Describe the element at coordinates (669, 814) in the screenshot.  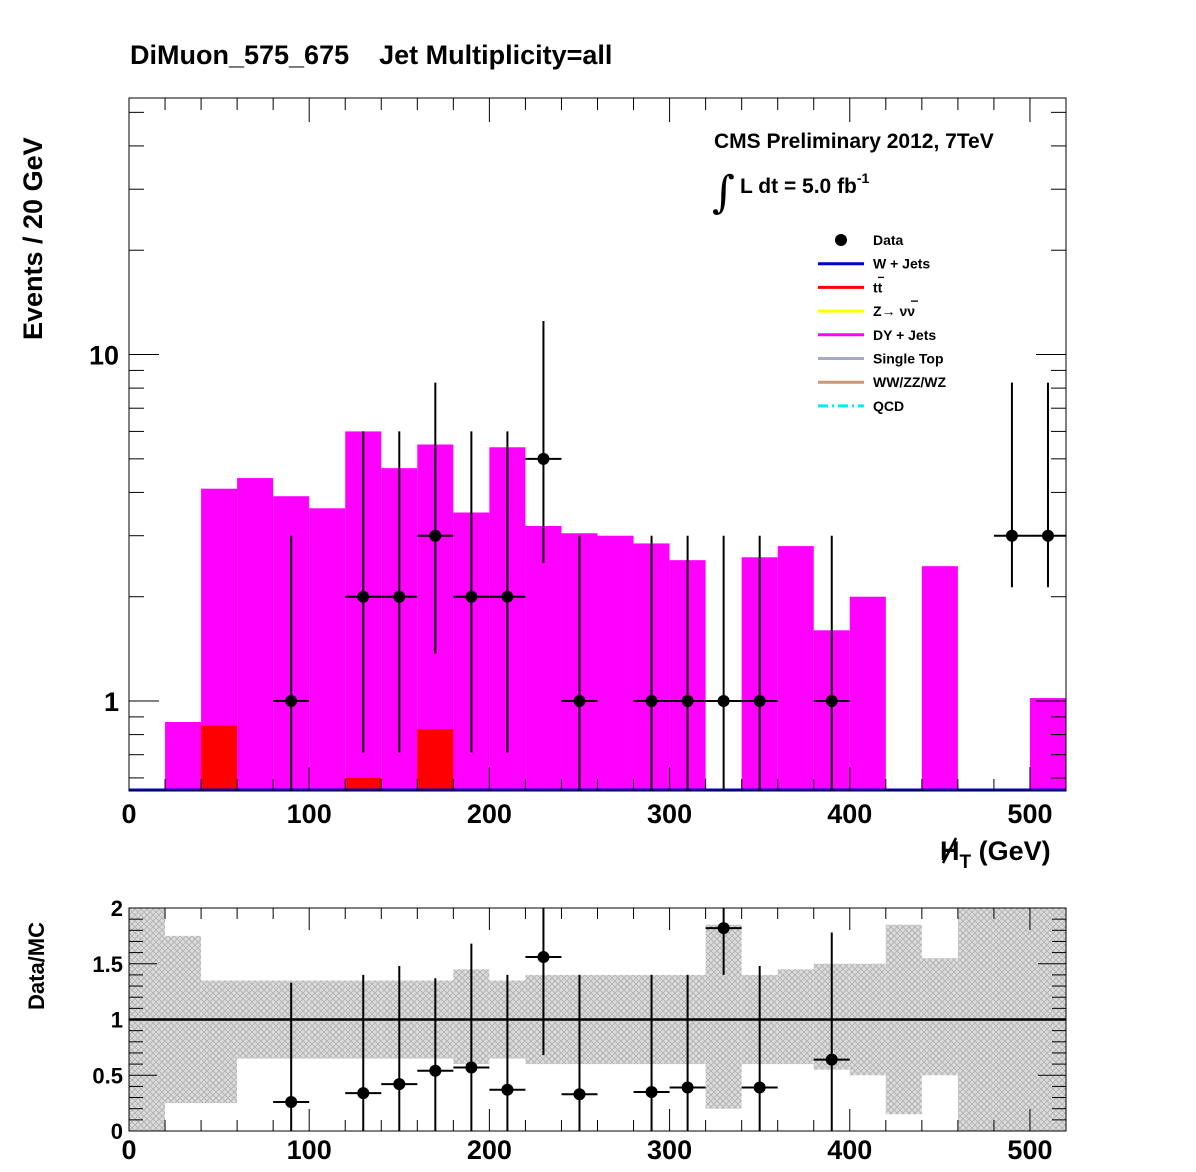
I see `x-tick-label: 300` at that location.